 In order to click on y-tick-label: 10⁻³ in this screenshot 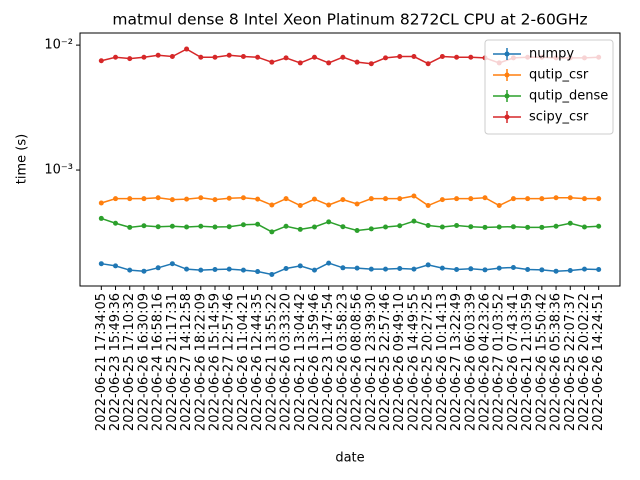, I will do `click(58, 170)`.